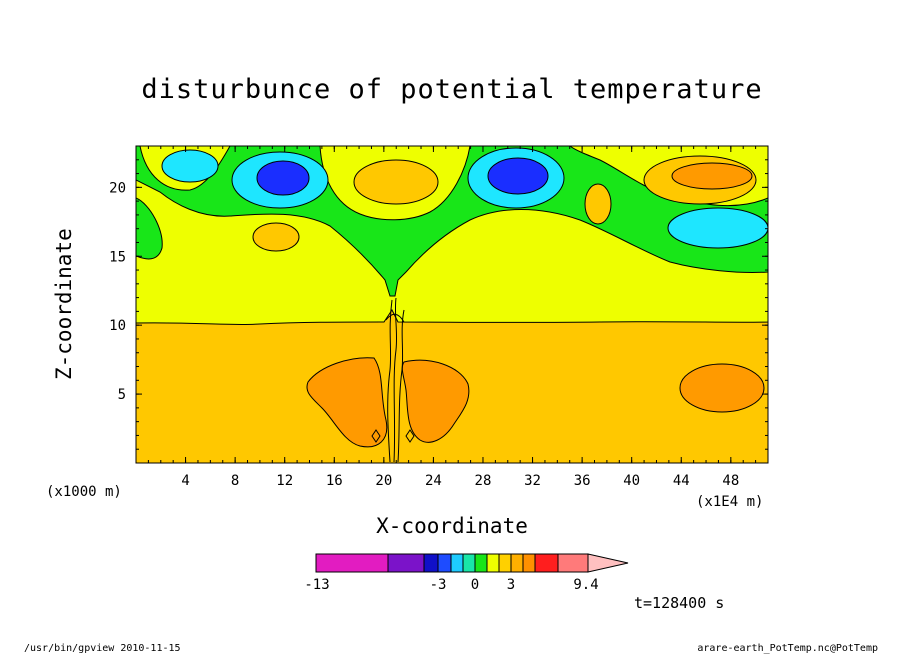 Image resolution: width=904 pixels, height=654 pixels. What do you see at coordinates (149, 228) in the screenshot?
I see `field-green-left` at bounding box center [149, 228].